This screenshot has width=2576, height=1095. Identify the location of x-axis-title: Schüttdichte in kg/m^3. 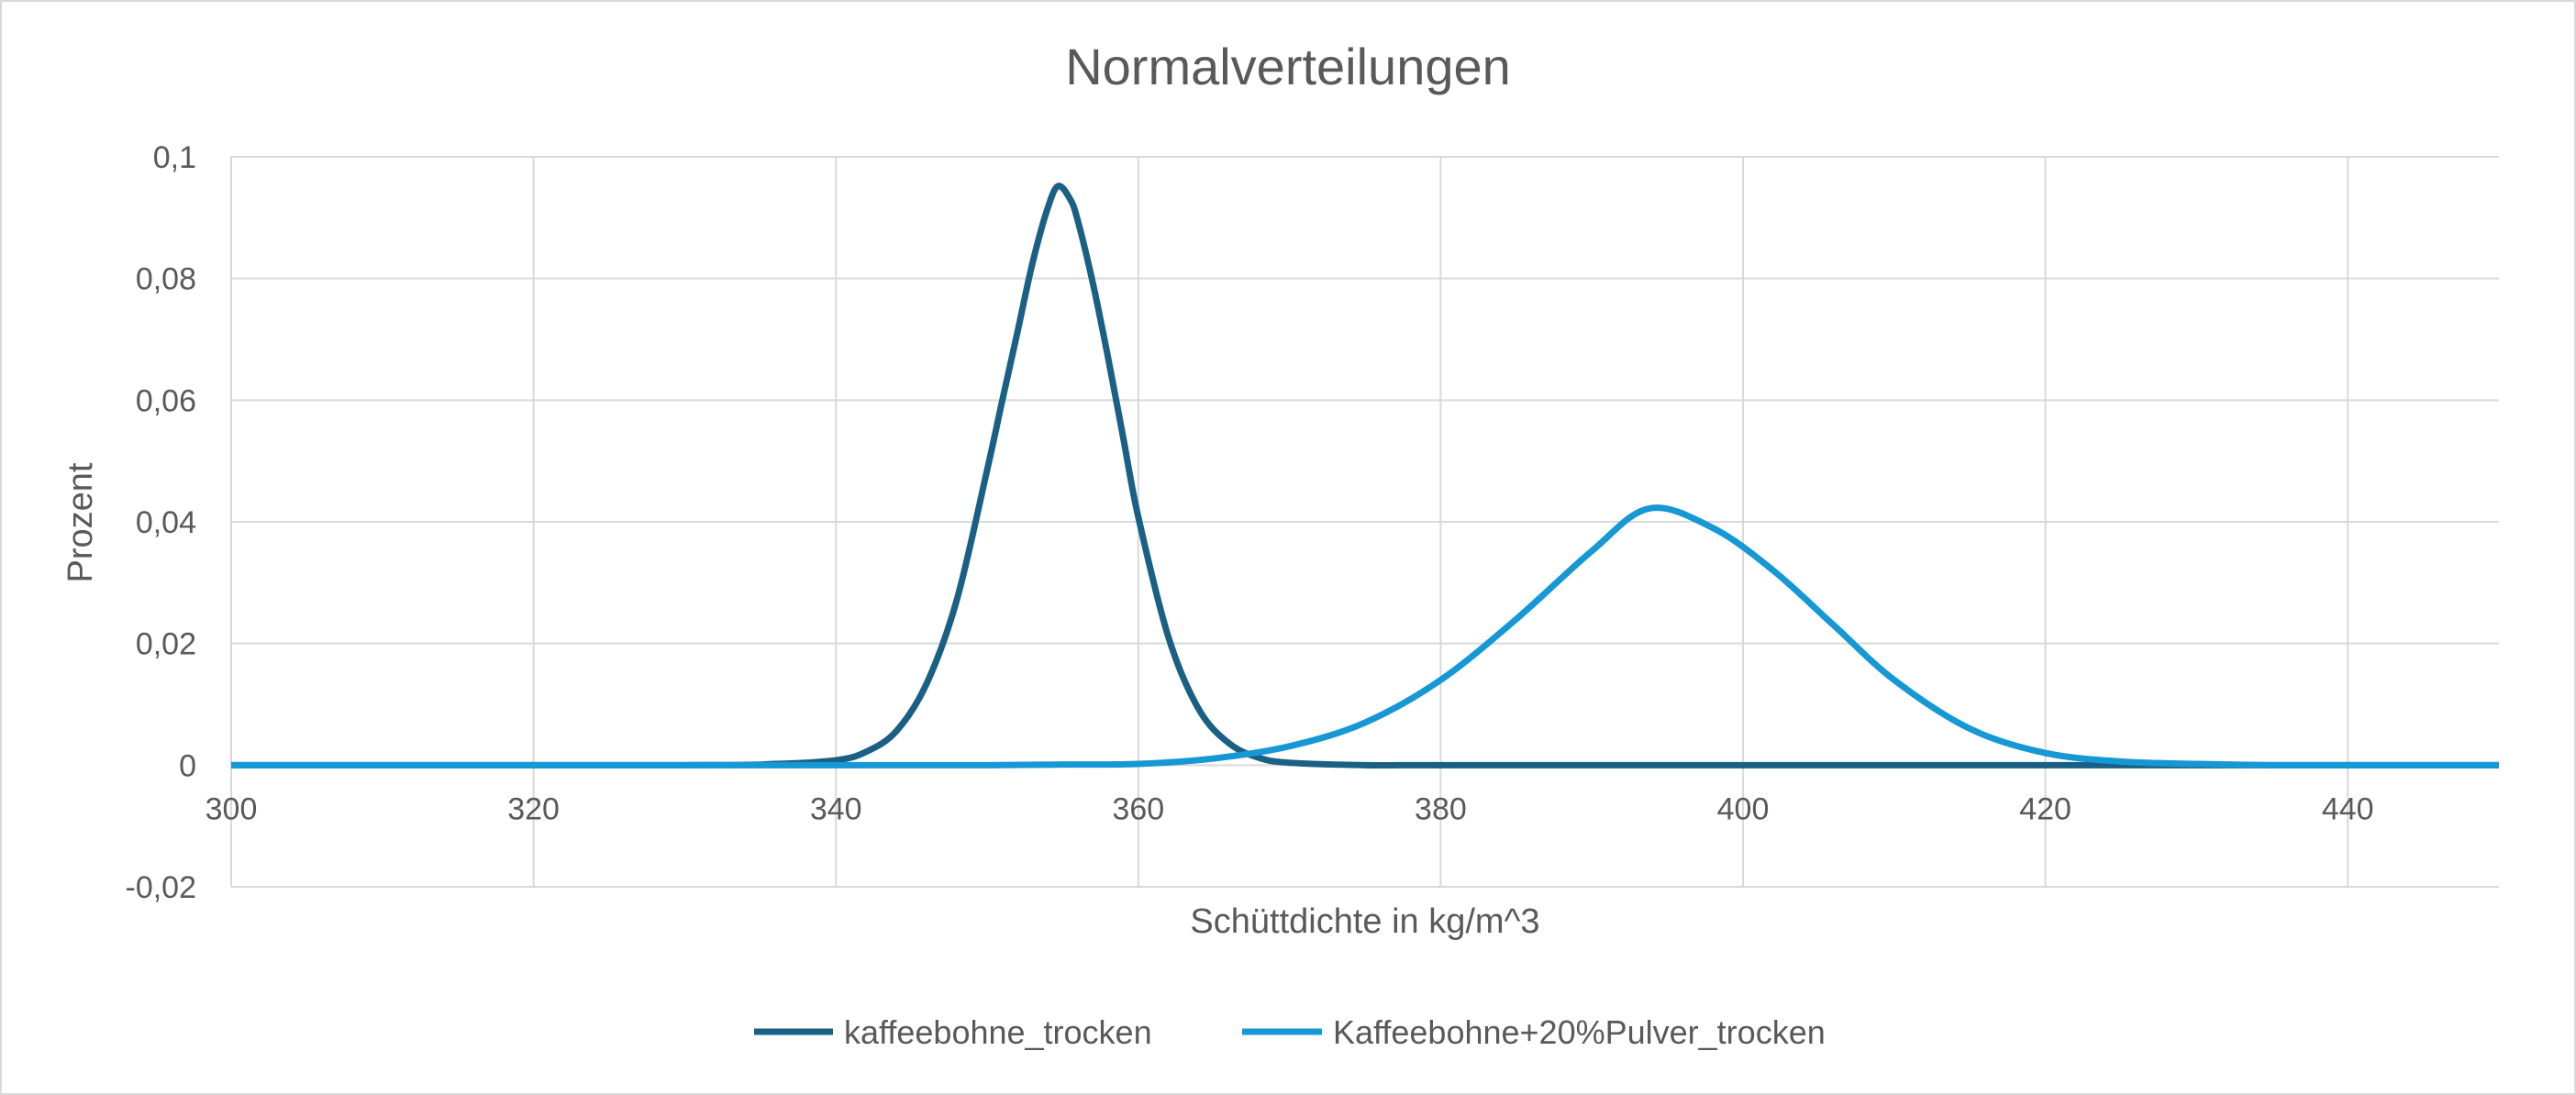
(1364, 921).